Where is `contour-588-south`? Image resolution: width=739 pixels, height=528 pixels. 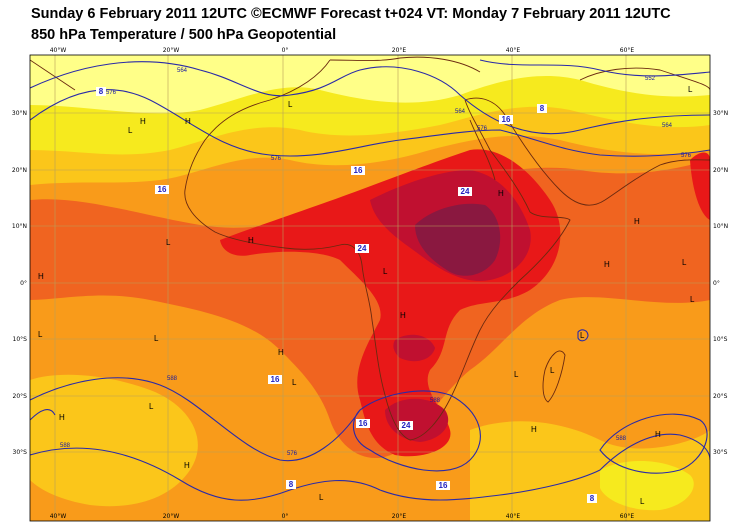 contour-588-south is located at coordinates (255, 424).